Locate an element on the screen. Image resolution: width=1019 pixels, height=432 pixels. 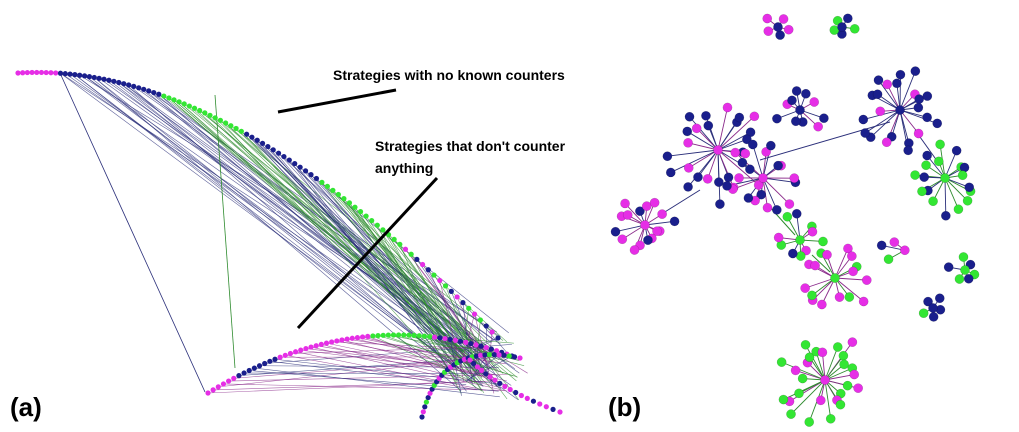
annotation-pointer-no-counters is located at coordinates (337, 101).